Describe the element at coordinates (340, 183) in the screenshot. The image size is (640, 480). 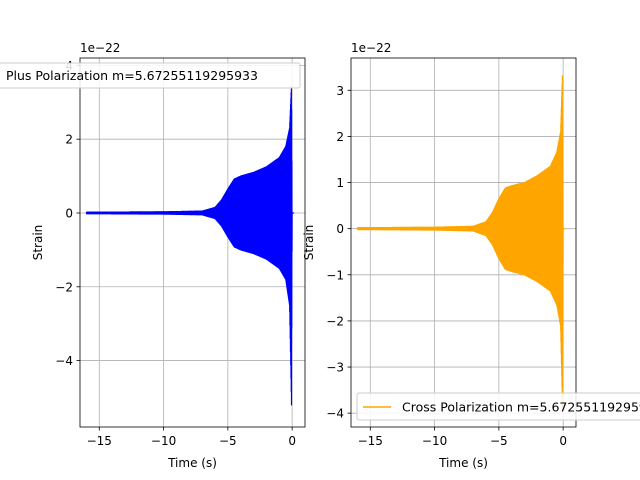
I see `y-tick-label: 1` at that location.